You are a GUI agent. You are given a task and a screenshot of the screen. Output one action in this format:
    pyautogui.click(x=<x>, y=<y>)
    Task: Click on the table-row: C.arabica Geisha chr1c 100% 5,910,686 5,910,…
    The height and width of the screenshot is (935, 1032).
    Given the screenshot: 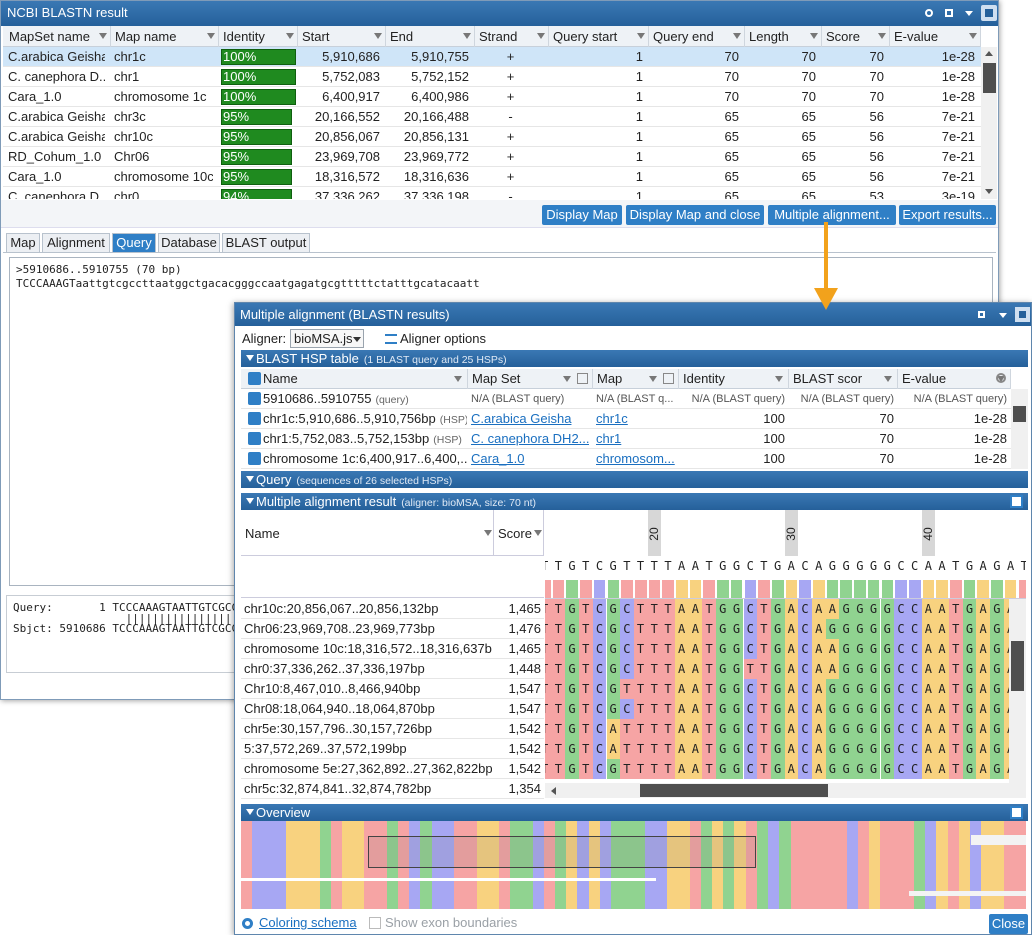 What is the action you would take?
    pyautogui.click(x=492, y=57)
    